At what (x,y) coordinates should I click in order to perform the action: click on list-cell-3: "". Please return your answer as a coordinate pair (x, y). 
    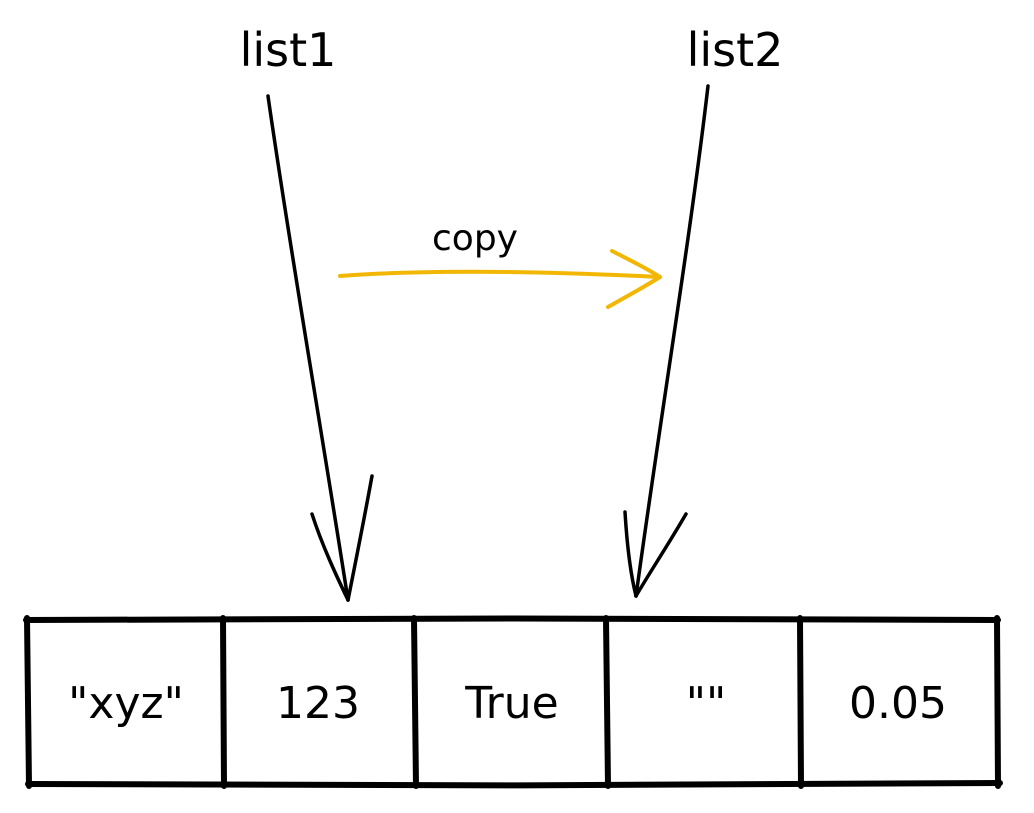
    Looking at the image, I should click on (706, 703).